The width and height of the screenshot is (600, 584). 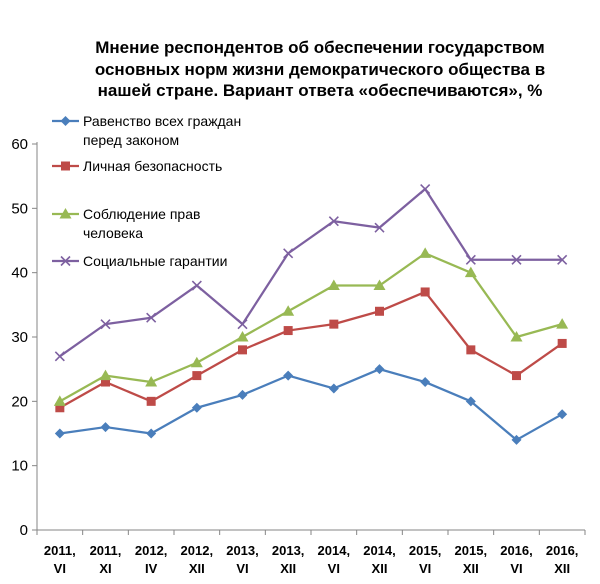 I want to click on legend-item-1: Равенство всех граждан перед законом, so click(x=146, y=130).